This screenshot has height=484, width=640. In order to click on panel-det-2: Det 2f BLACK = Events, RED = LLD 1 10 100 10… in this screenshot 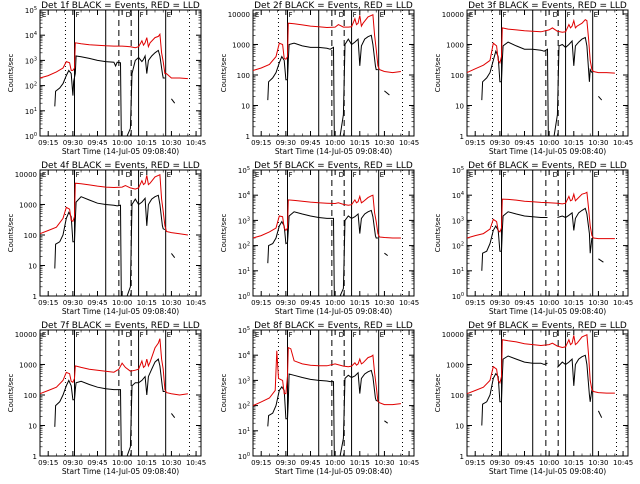, I will do `click(319, 78)`.